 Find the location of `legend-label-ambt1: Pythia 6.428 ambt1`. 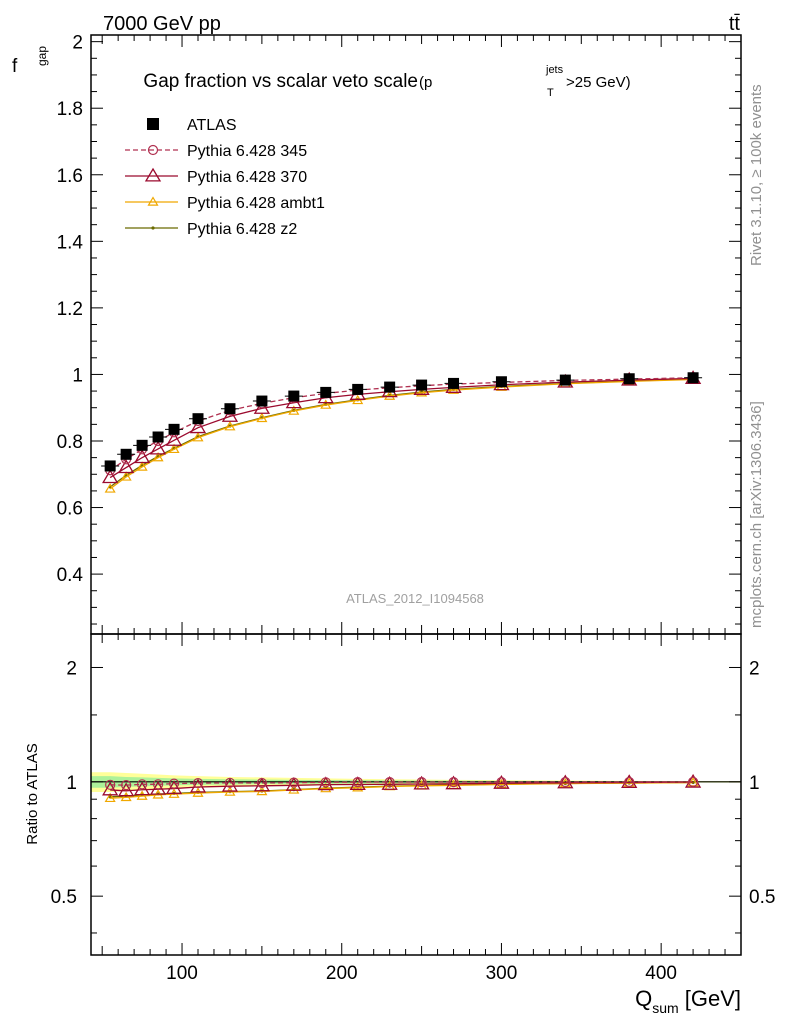

legend-label-ambt1: Pythia 6.428 ambt1 is located at coordinates (256, 203).